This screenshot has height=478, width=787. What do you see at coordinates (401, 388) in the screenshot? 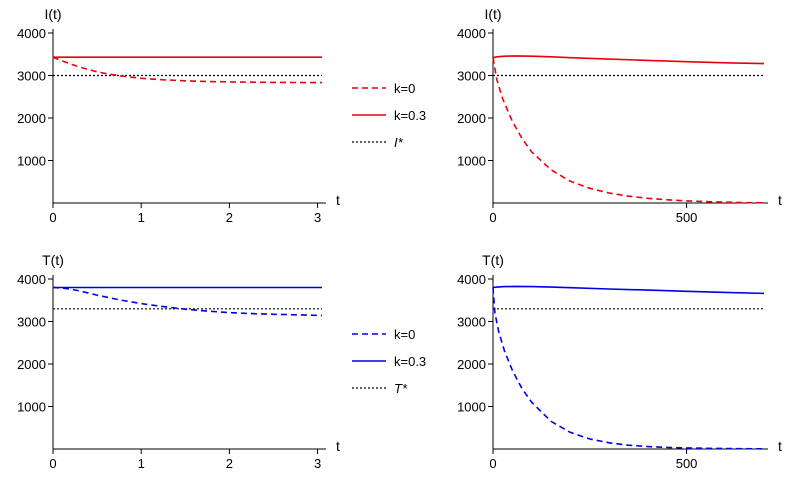
I see `legend-label: T*` at bounding box center [401, 388].